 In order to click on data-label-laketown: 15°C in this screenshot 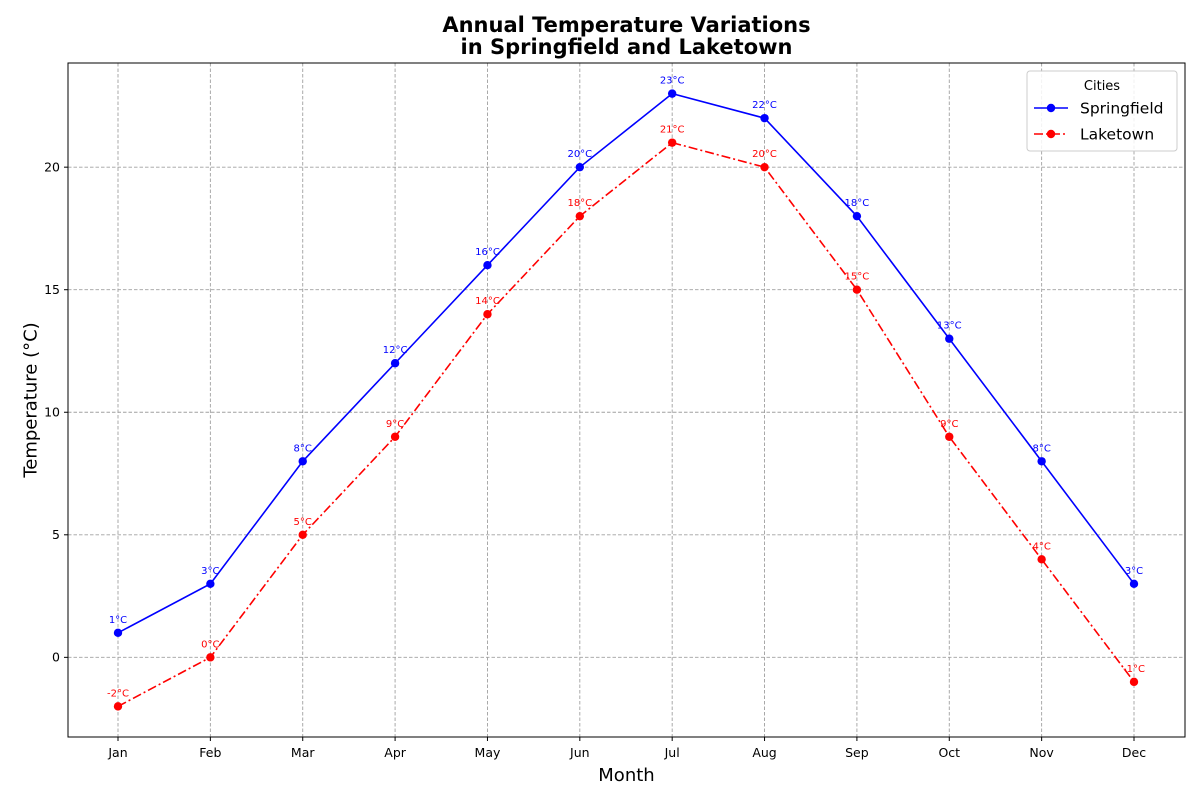, I will do `click(857, 277)`.